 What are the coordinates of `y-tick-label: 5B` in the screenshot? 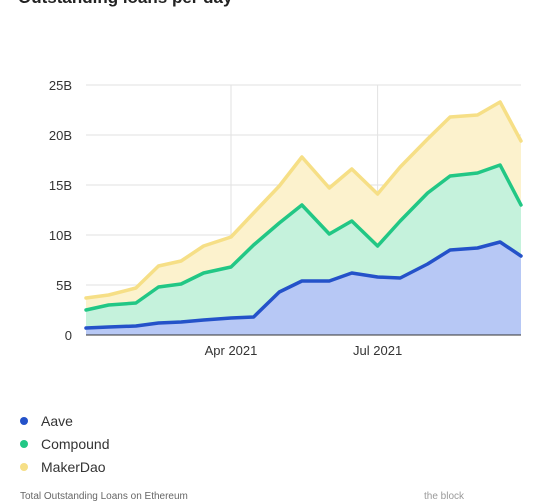 It's located at (64, 285).